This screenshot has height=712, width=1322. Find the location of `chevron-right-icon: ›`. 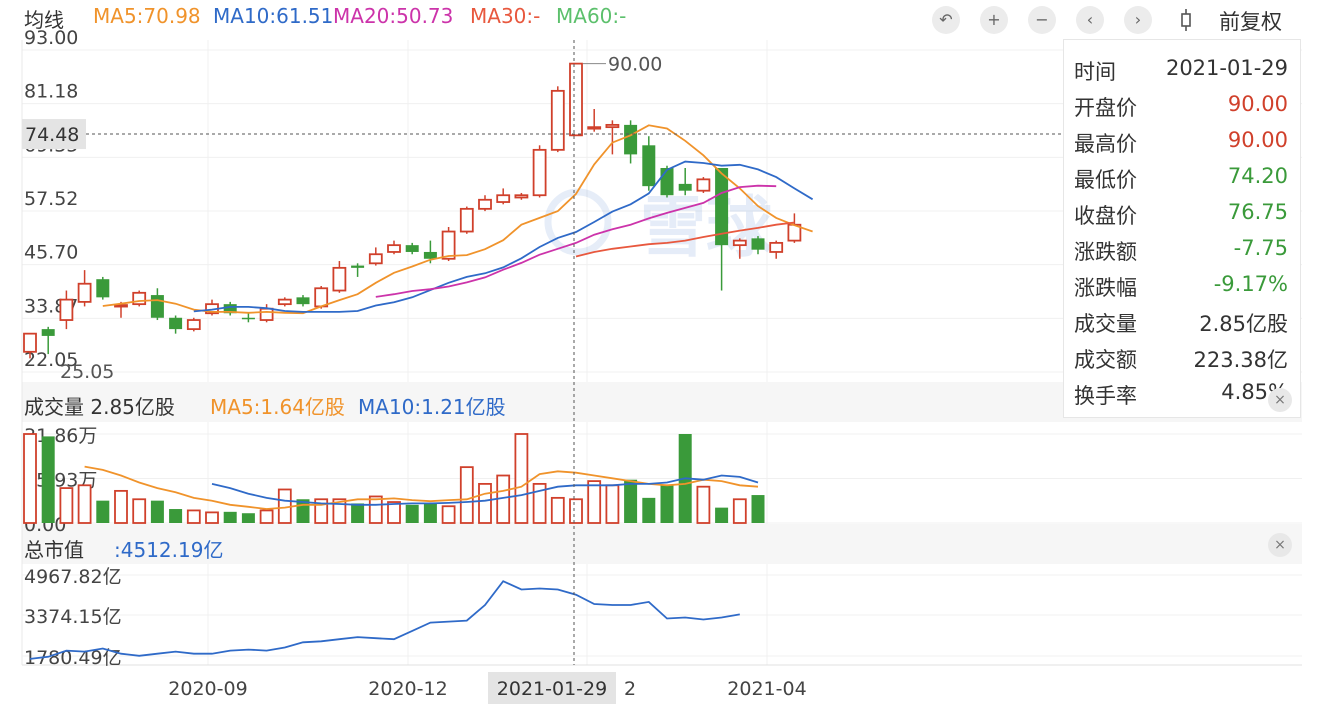

chevron-right-icon: › is located at coordinates (1138, 20).